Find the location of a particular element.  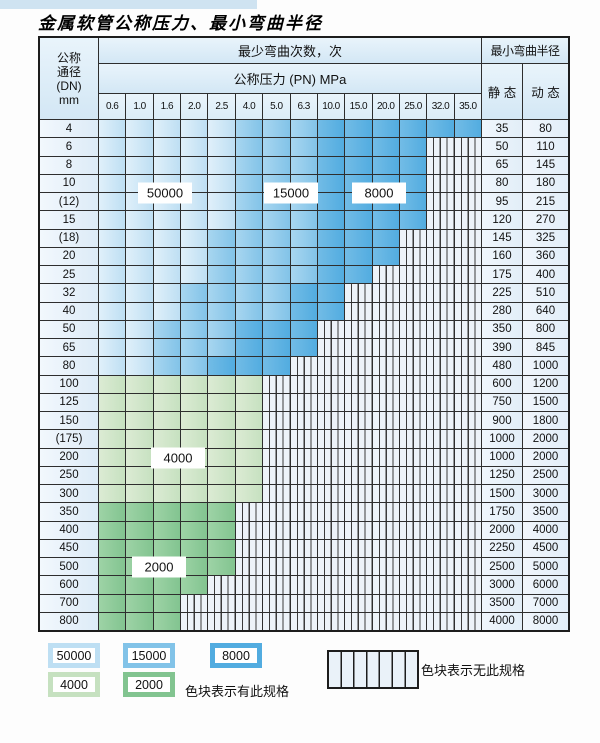

static-value-cell: 65 is located at coordinates (502, 165).